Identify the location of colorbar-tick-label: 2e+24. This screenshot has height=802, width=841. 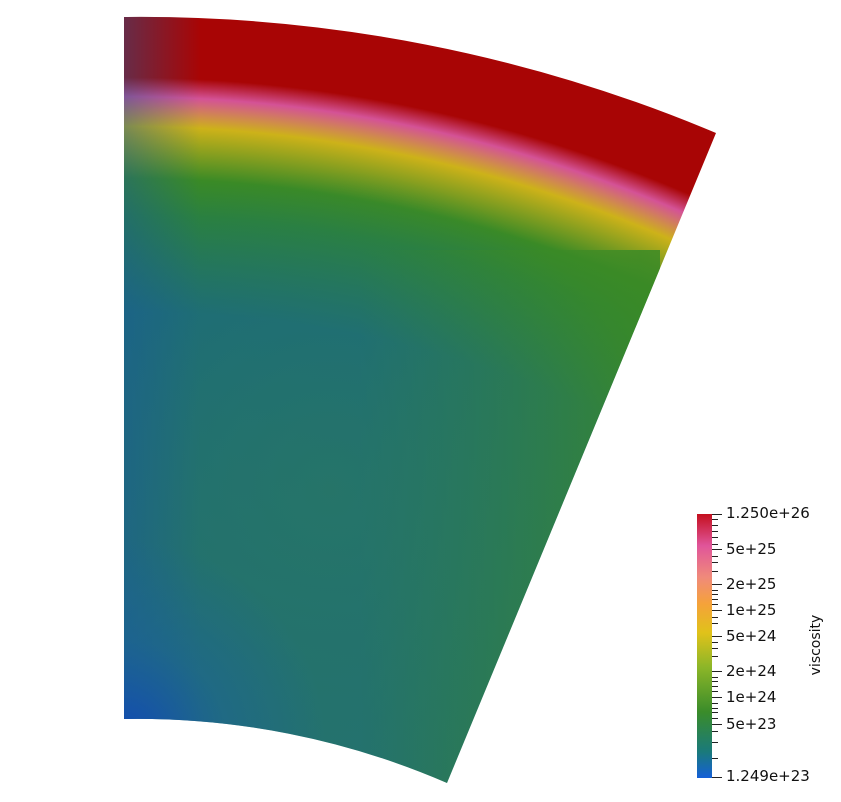
(751, 671).